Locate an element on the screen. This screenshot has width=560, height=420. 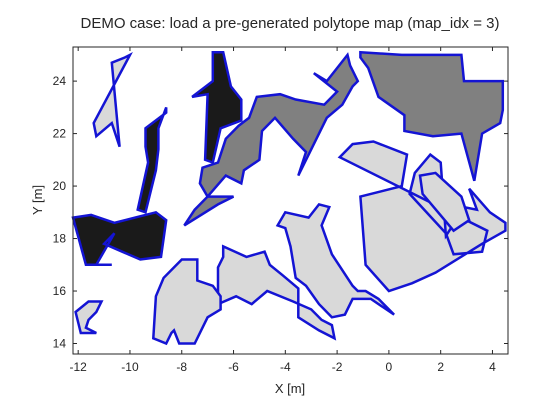
y-tick-label: 20 is located at coordinates (60, 186).